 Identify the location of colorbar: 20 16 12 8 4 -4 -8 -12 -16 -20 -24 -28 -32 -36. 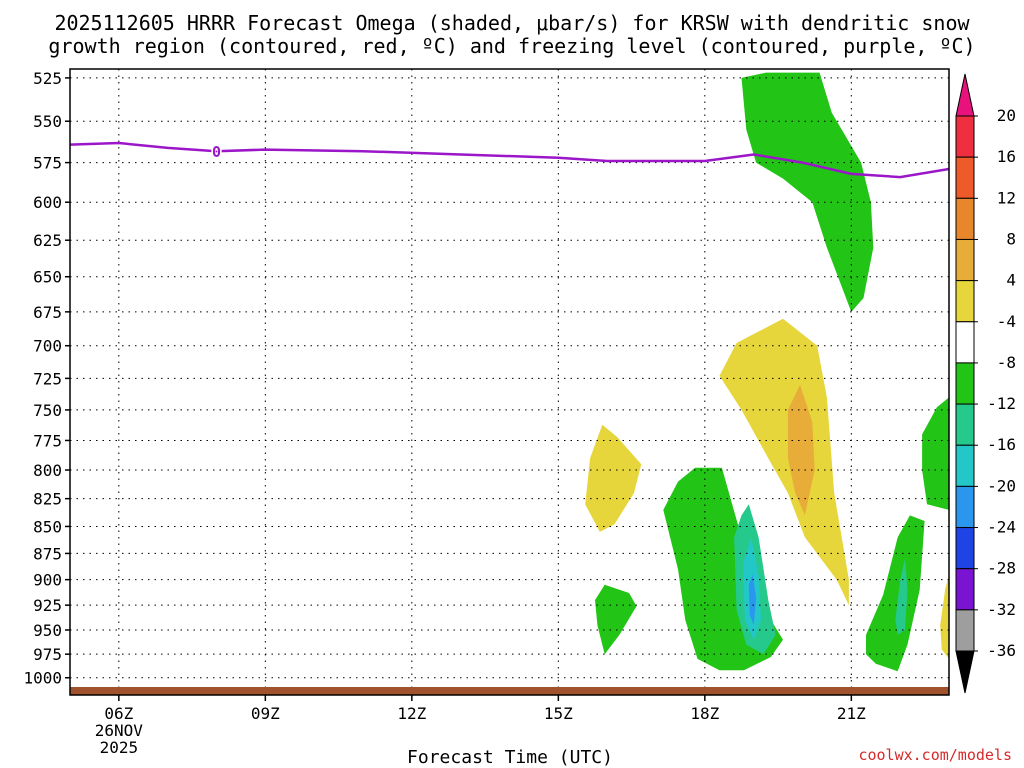
(985, 383).